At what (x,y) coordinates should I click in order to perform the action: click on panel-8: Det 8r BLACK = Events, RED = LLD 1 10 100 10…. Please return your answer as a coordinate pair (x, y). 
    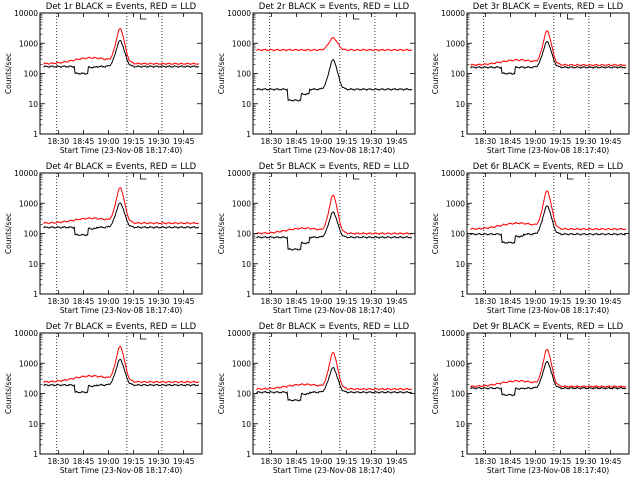
    Looking at the image, I should click on (316, 398).